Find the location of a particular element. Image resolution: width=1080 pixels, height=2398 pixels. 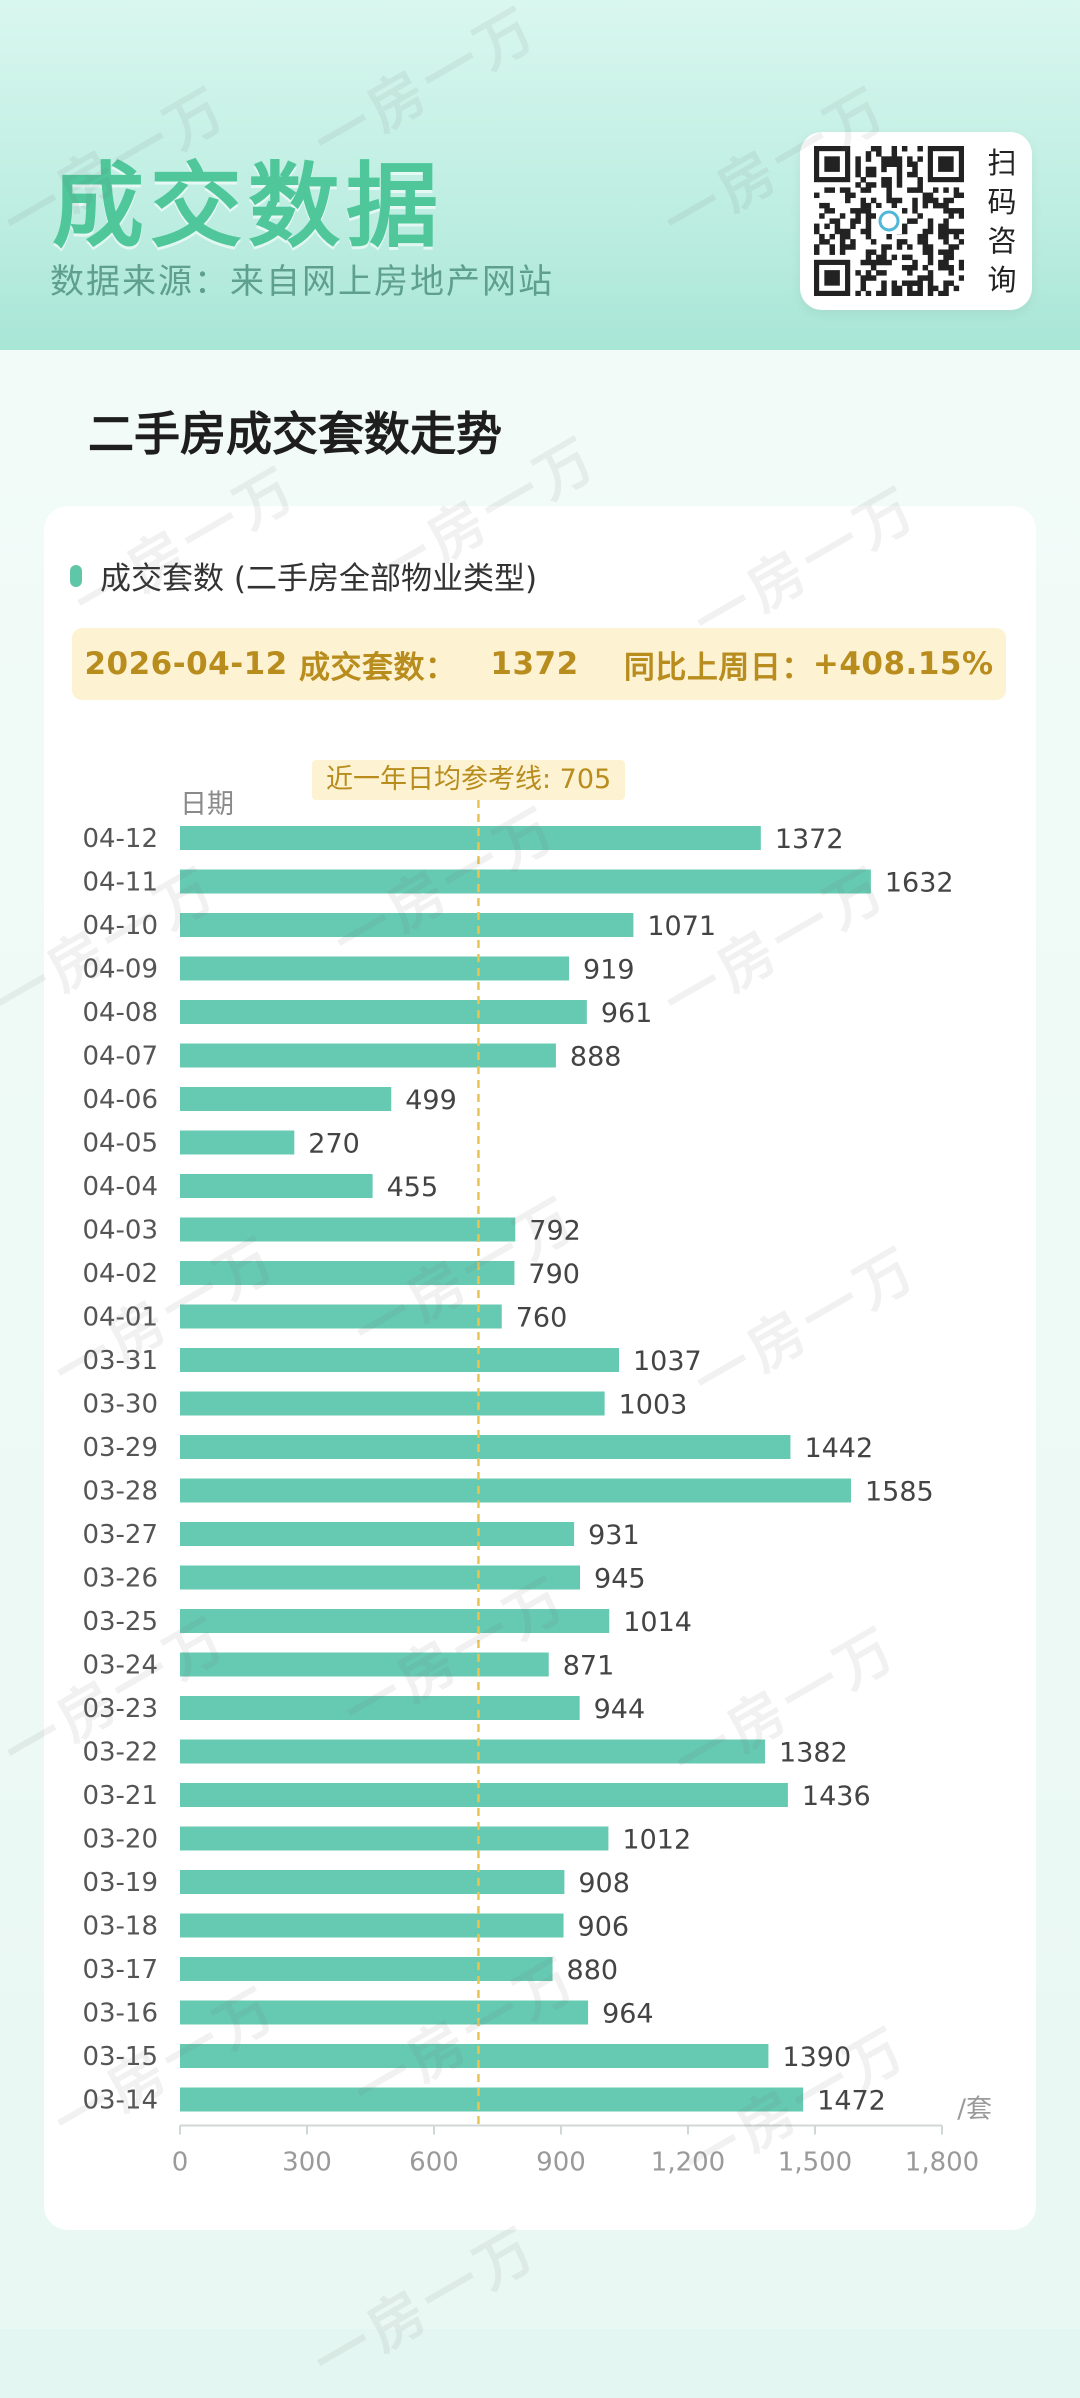

category-label: 04-06 is located at coordinates (120, 1100).